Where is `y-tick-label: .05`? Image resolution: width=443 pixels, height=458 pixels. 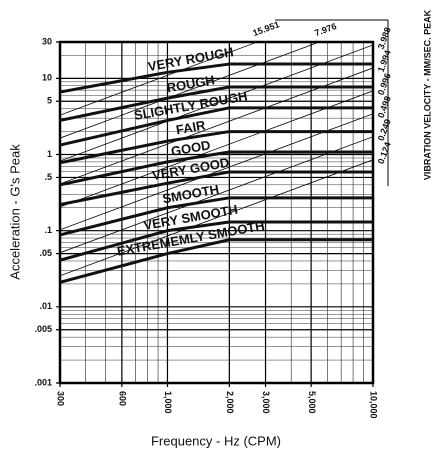
y-tick-label: .05 is located at coordinates (45, 253).